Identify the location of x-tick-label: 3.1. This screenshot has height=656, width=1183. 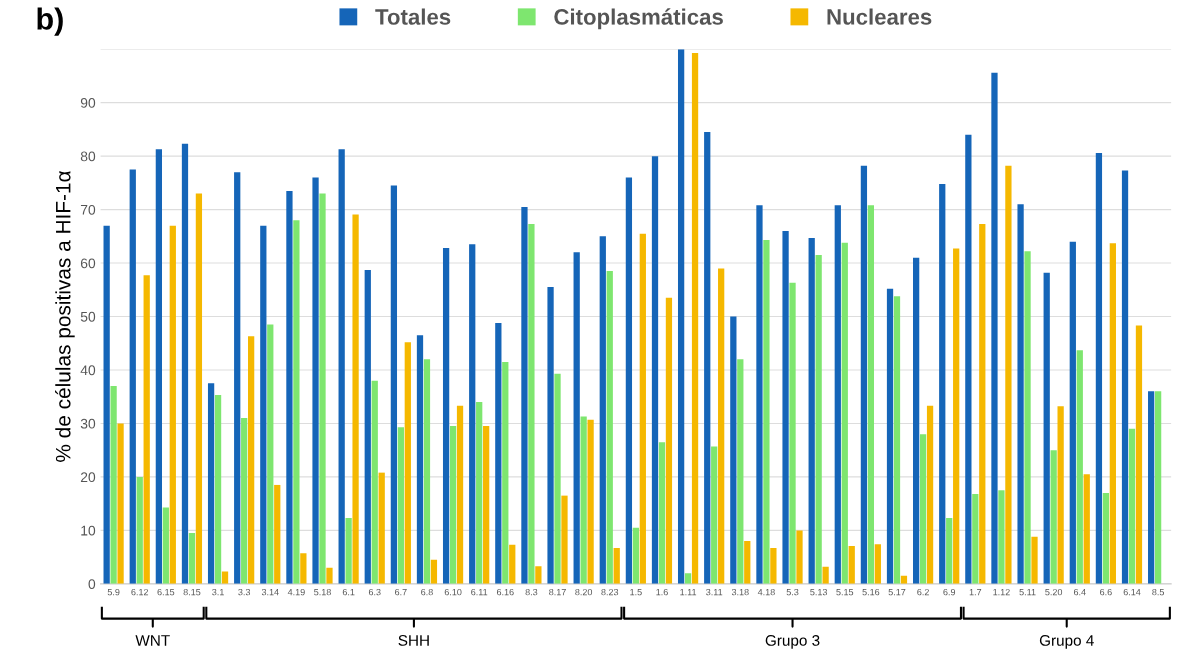
(218, 592).